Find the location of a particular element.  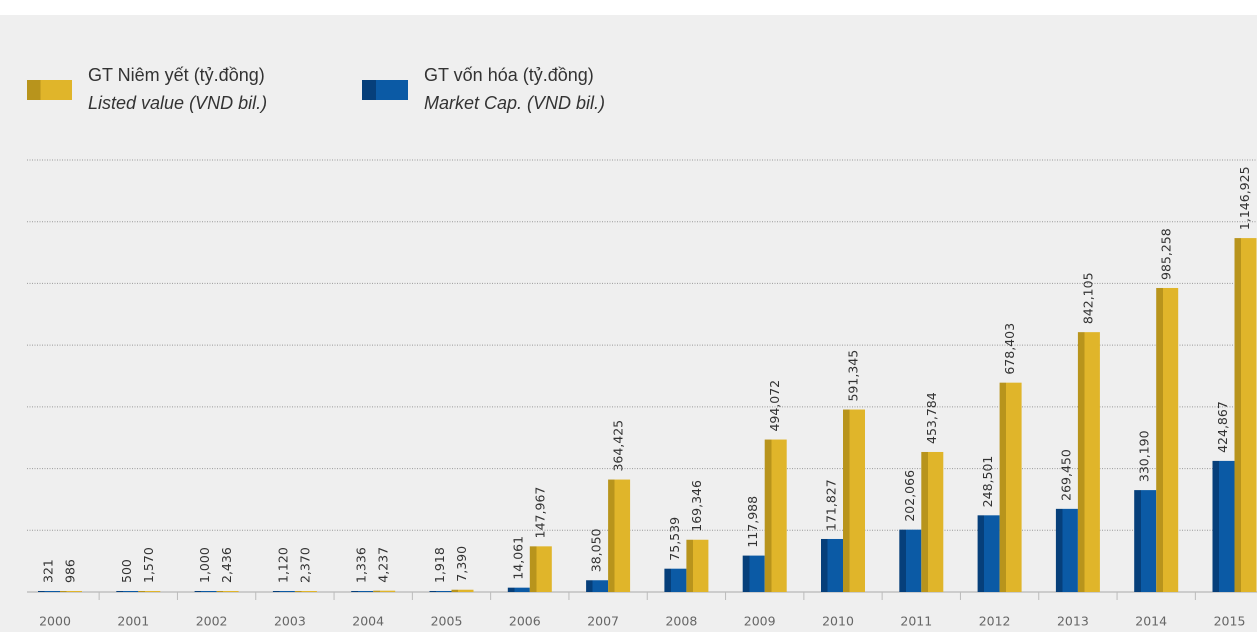

x-tick-label: 2007 is located at coordinates (603, 621).